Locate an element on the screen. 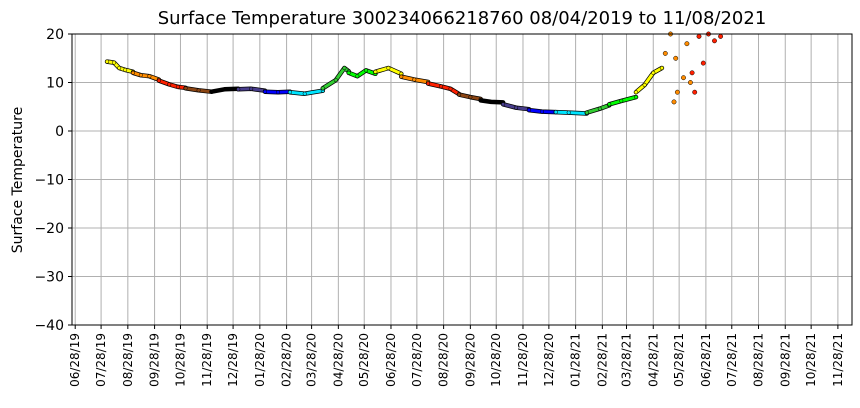  x-tick-label: 11/28/21 is located at coordinates (838, 360).